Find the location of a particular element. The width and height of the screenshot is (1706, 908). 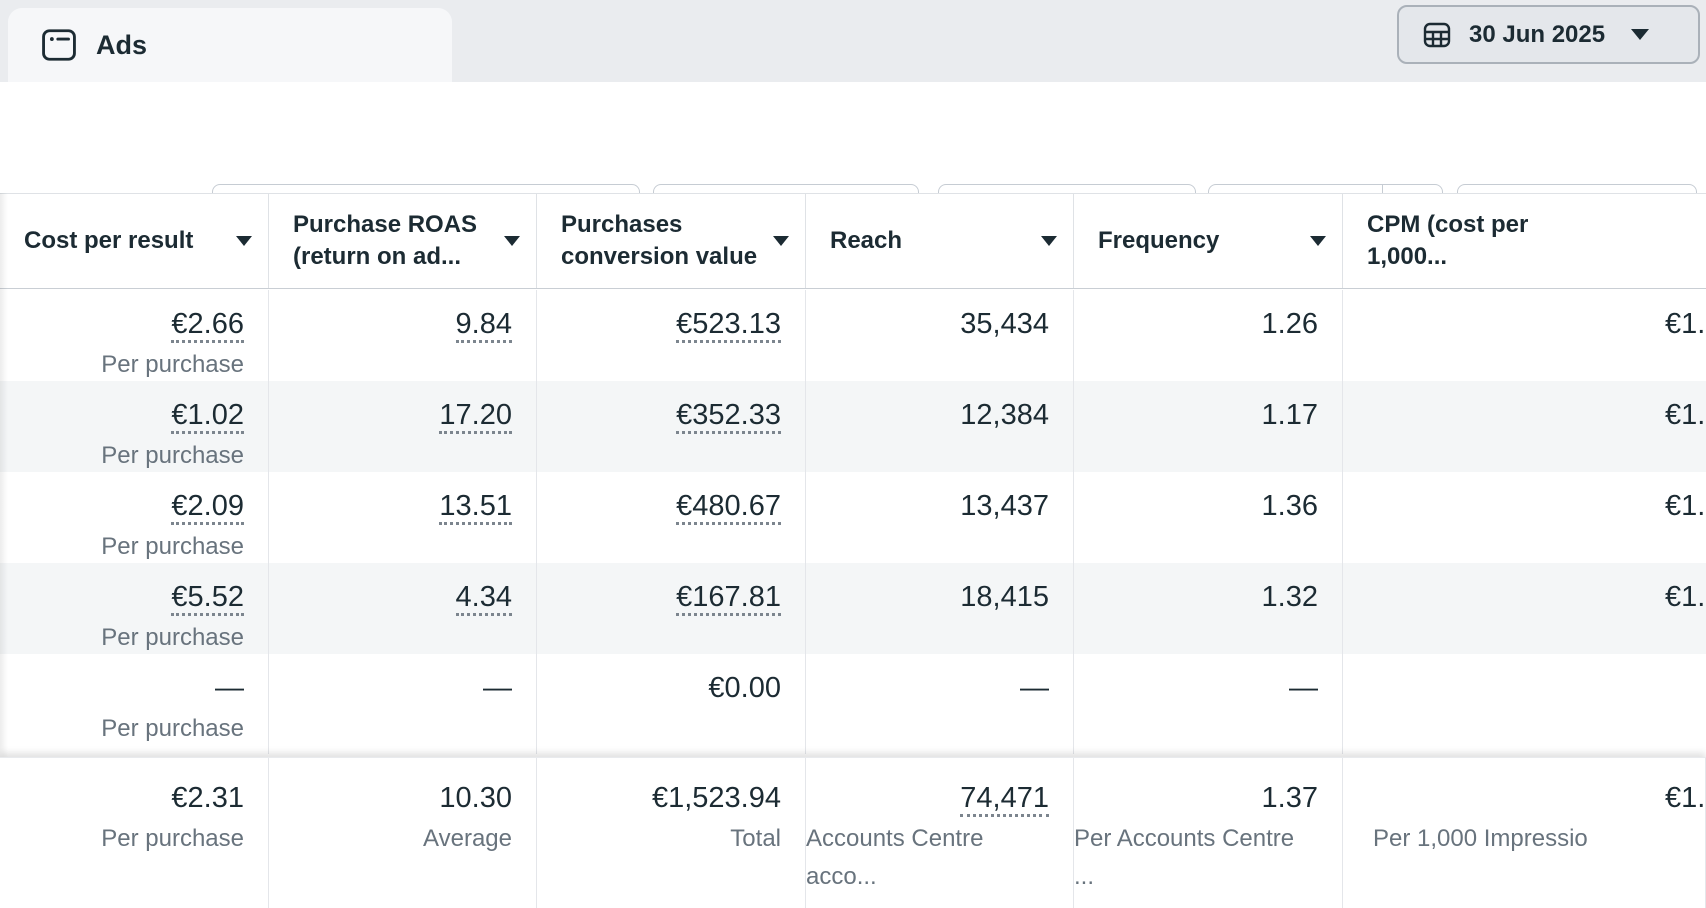

cell-reach: 13,437 is located at coordinates (940, 519).